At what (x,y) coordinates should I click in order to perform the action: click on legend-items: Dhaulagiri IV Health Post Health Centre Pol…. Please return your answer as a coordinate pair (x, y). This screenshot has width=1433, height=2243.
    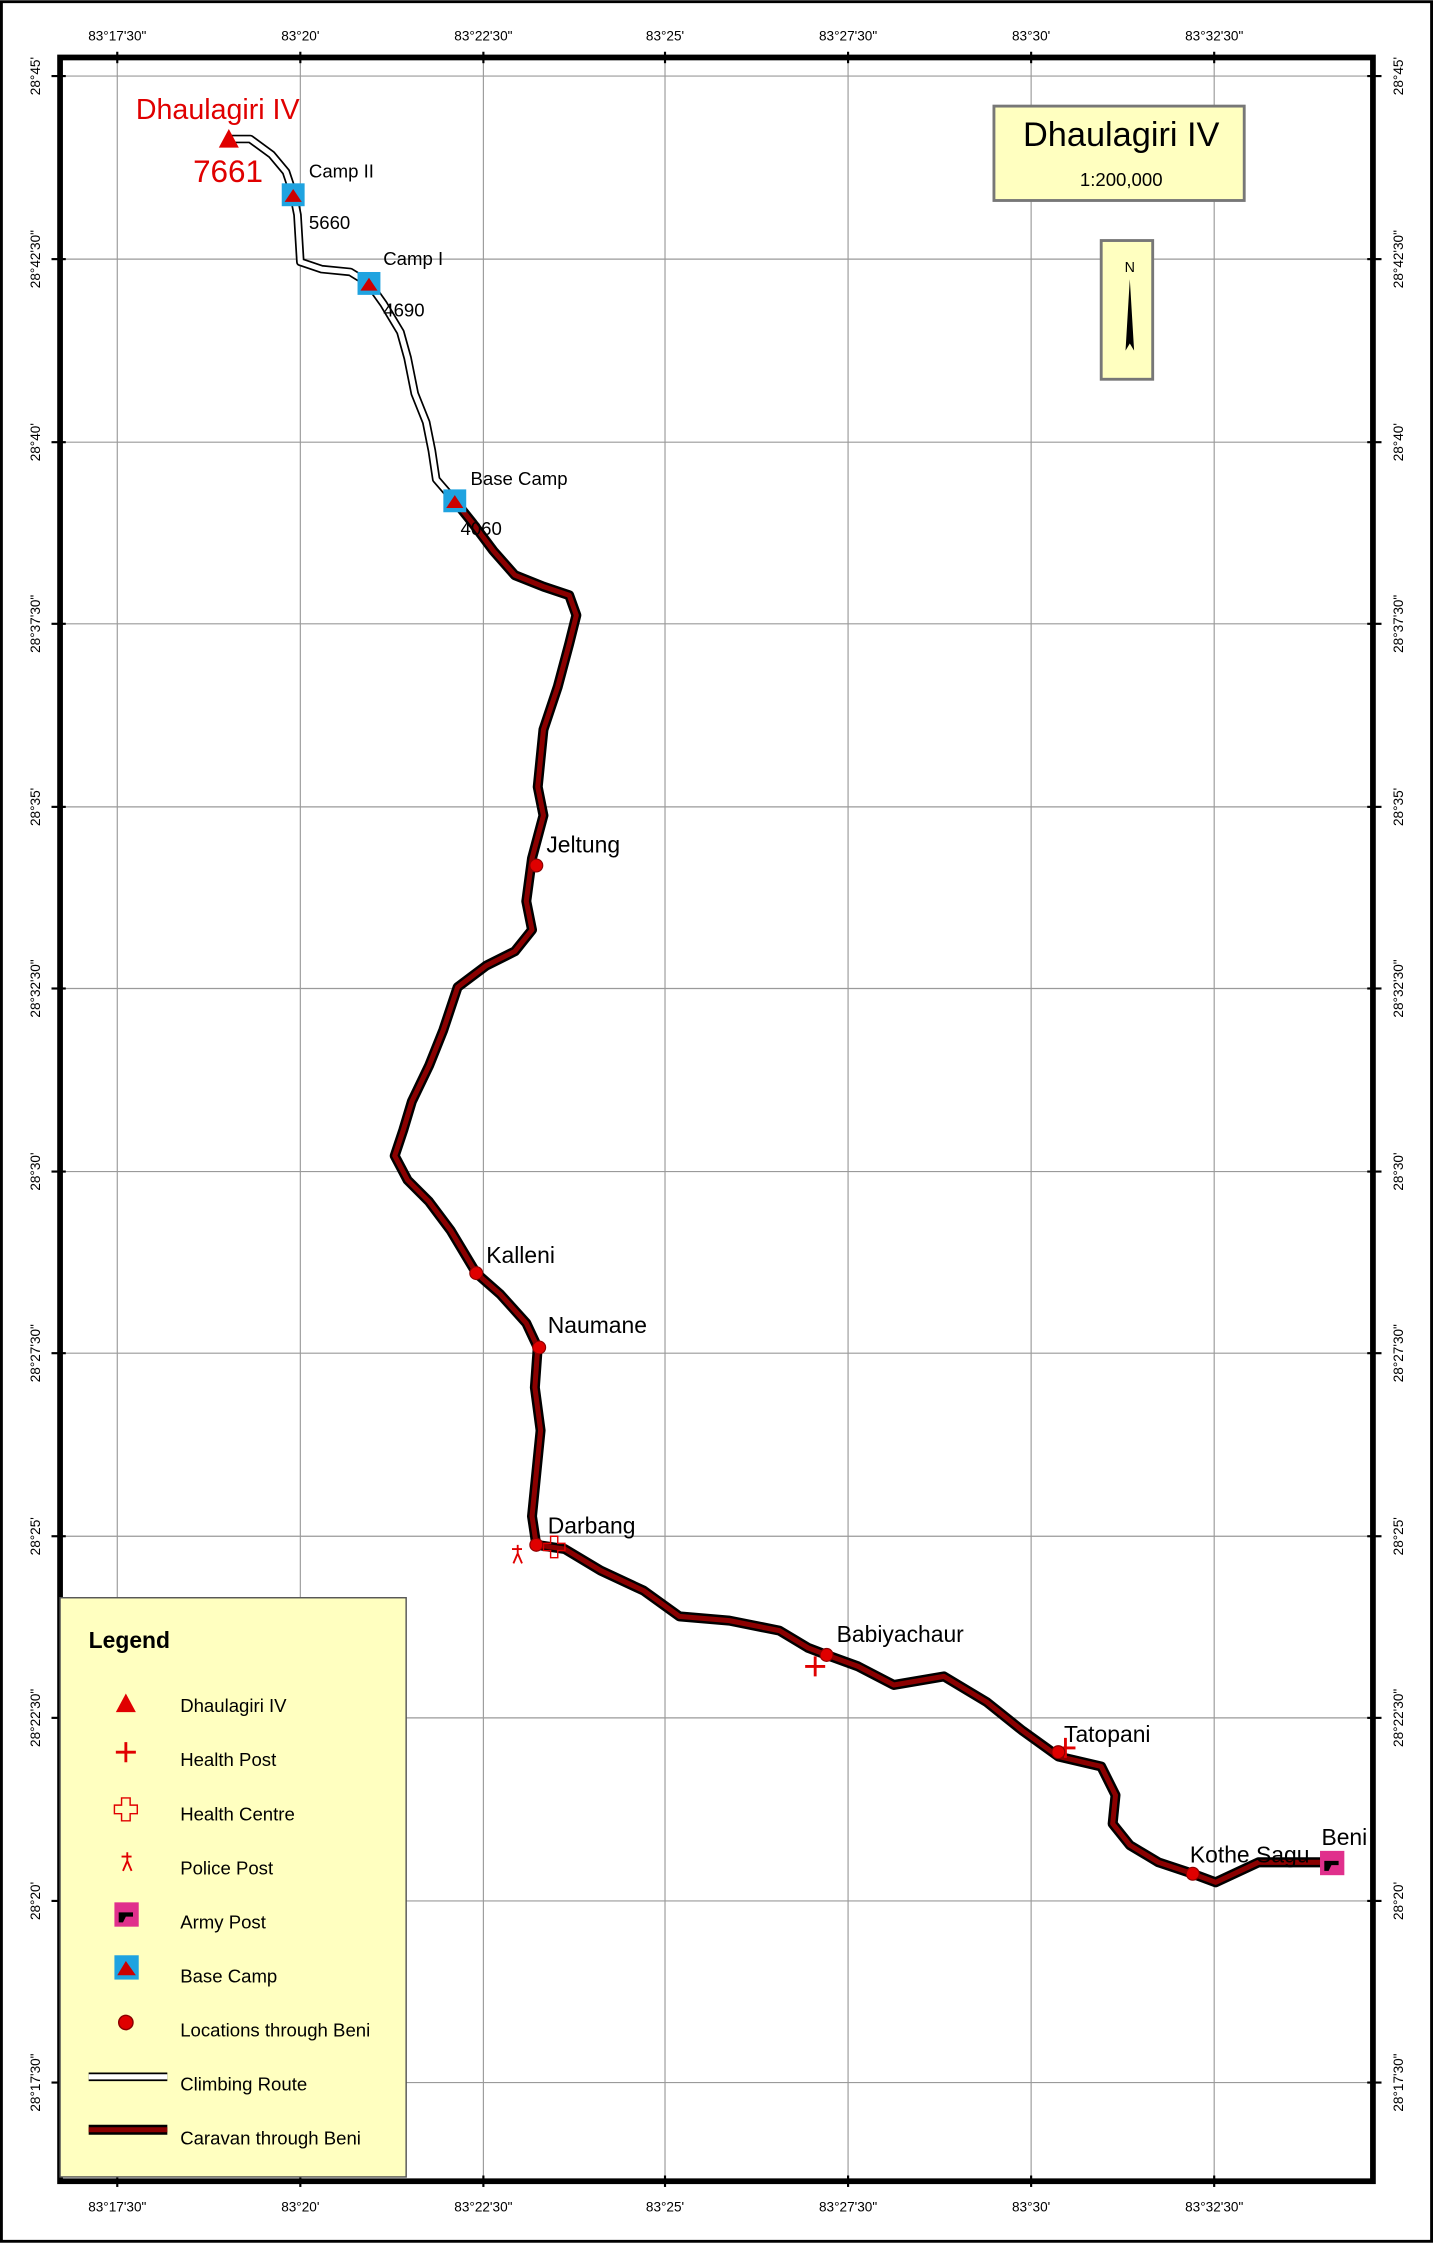
    Looking at the image, I should click on (275, 1921).